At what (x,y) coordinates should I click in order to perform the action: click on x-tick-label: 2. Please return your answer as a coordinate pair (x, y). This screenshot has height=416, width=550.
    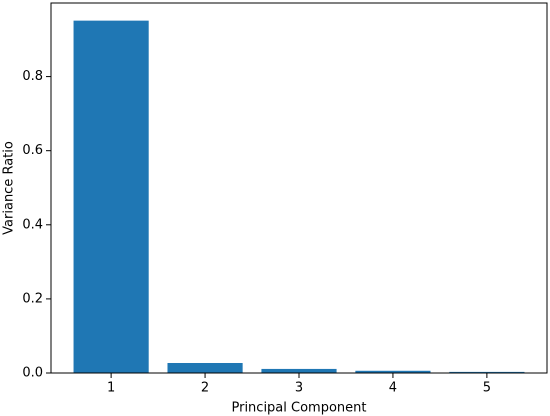
    Looking at the image, I should click on (205, 388).